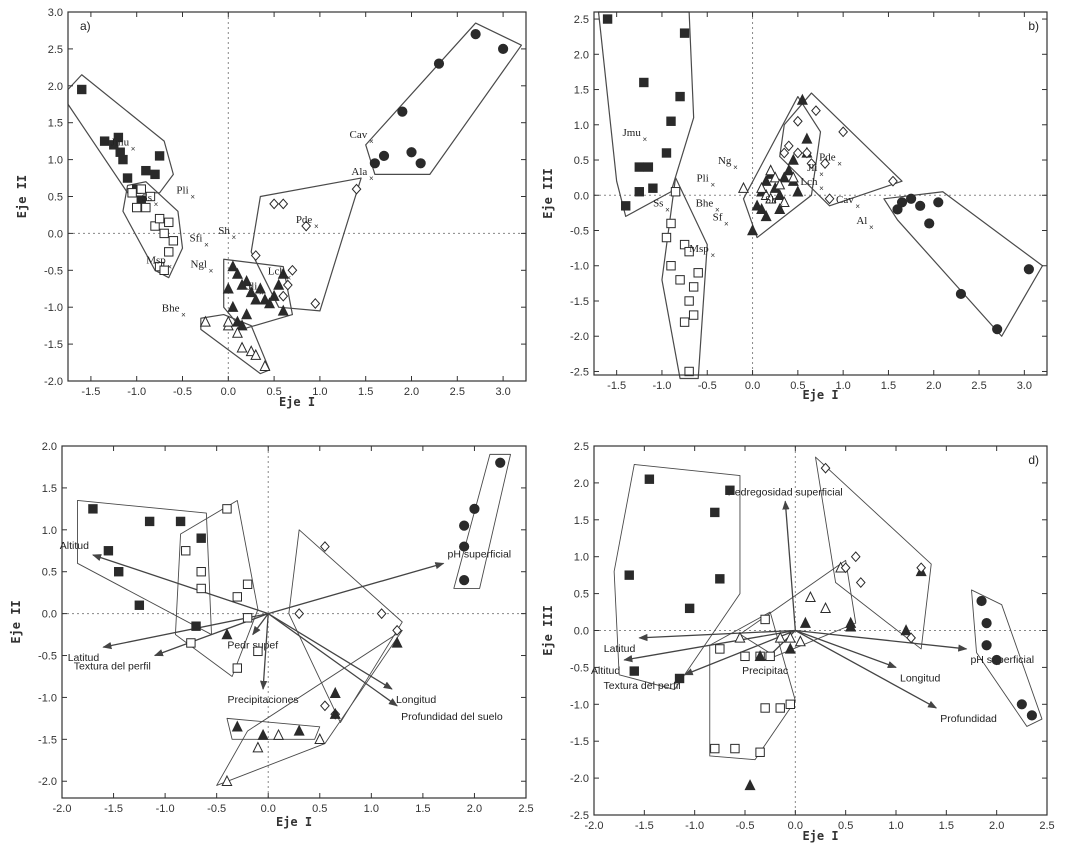 The height and width of the screenshot is (865, 1073). I want to click on y-tick-label: -2.5, so click(579, 372).